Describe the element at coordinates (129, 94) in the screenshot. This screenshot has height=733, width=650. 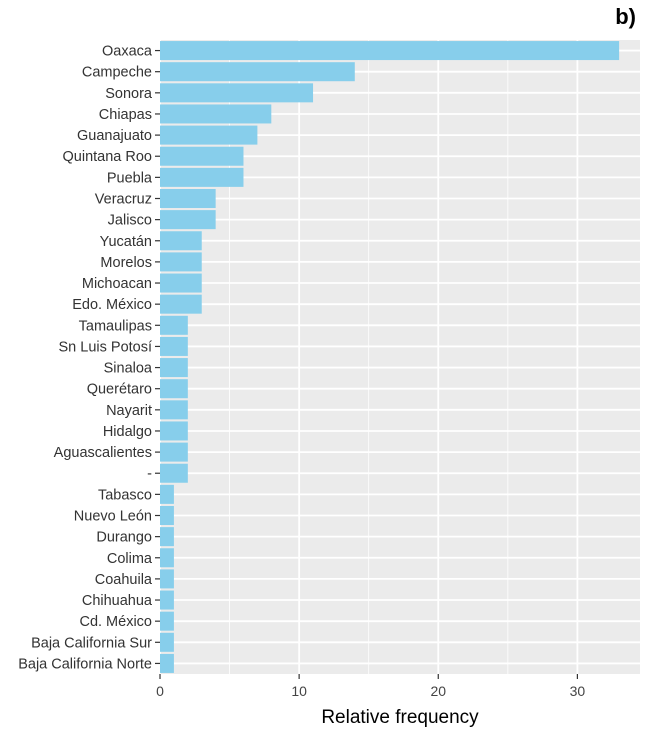
I see `y-tick-label: Sonora` at that location.